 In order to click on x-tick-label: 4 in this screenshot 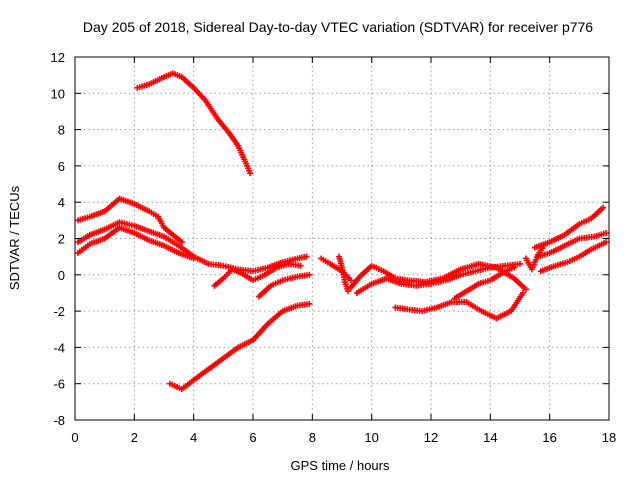, I will do `click(193, 437)`.